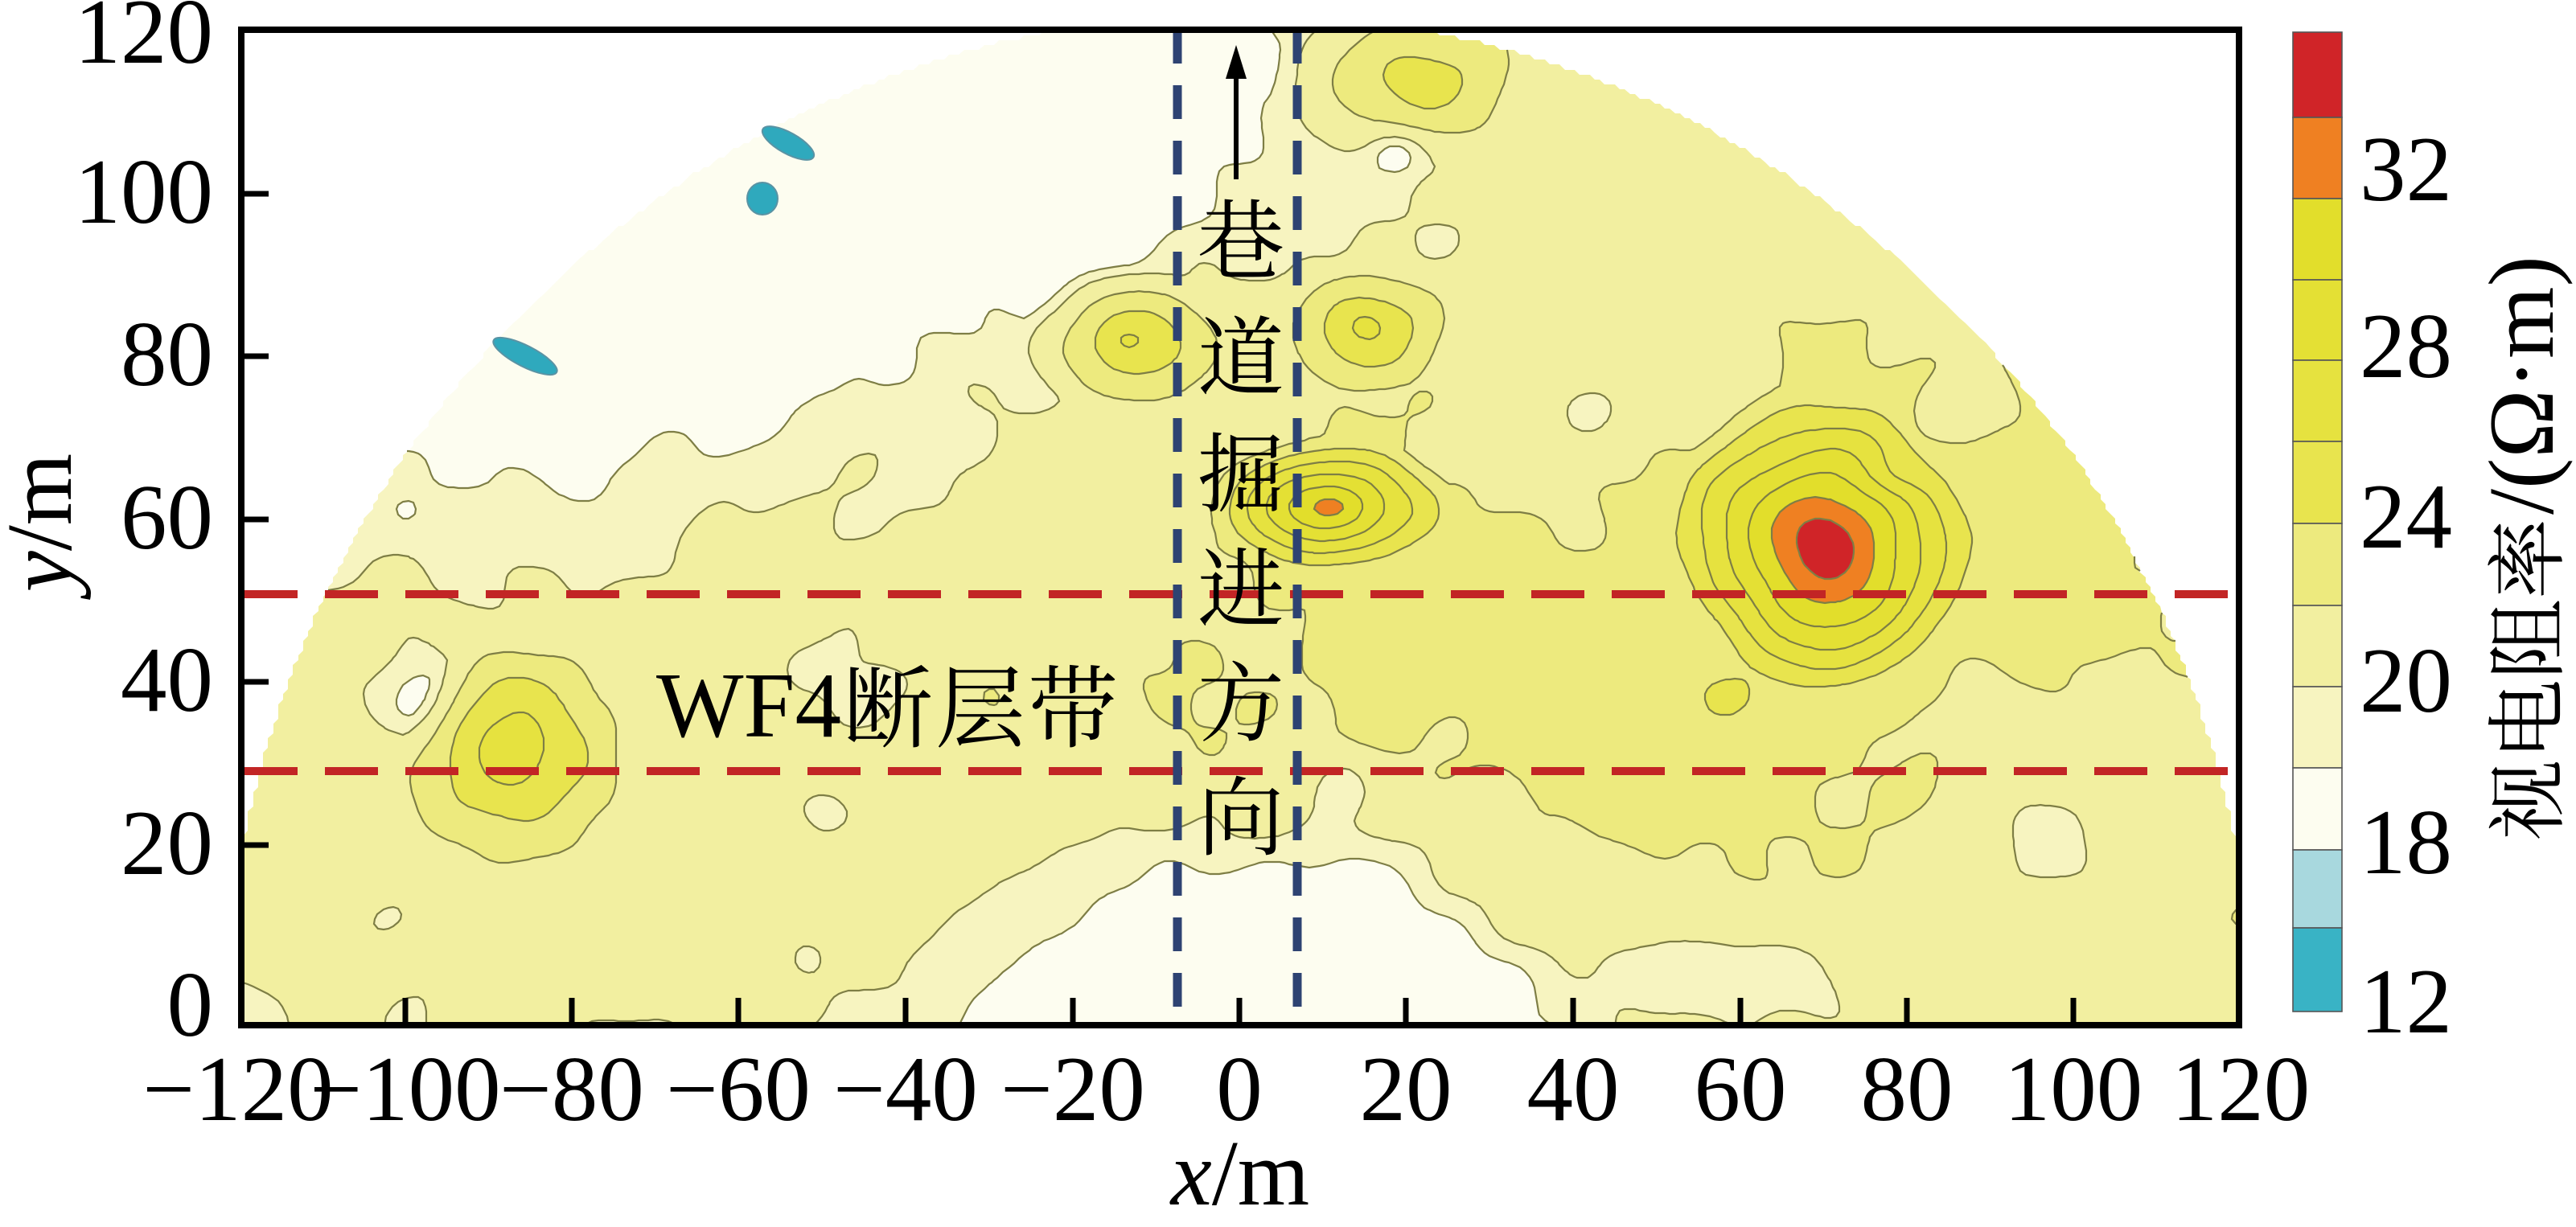  I want to click on svg-text: x/m, so click(1239, 1172).